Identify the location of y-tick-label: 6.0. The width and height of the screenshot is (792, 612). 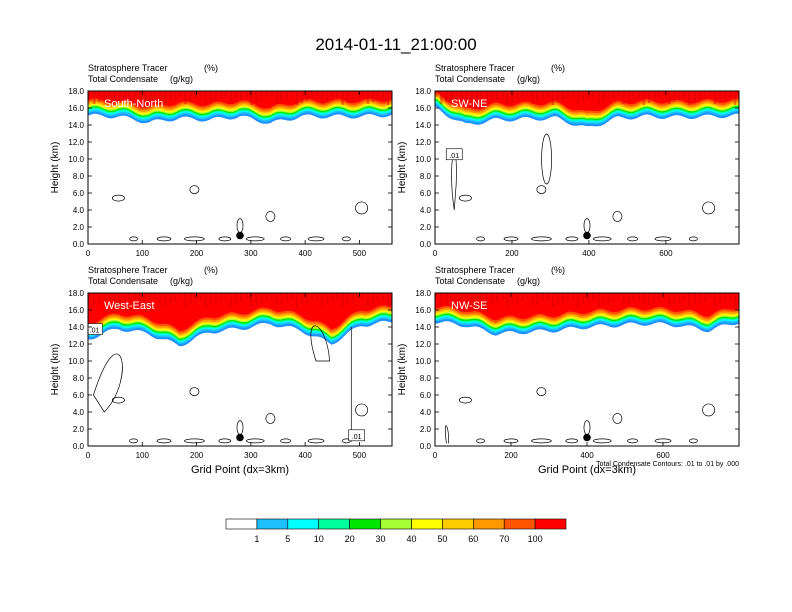
(426, 395).